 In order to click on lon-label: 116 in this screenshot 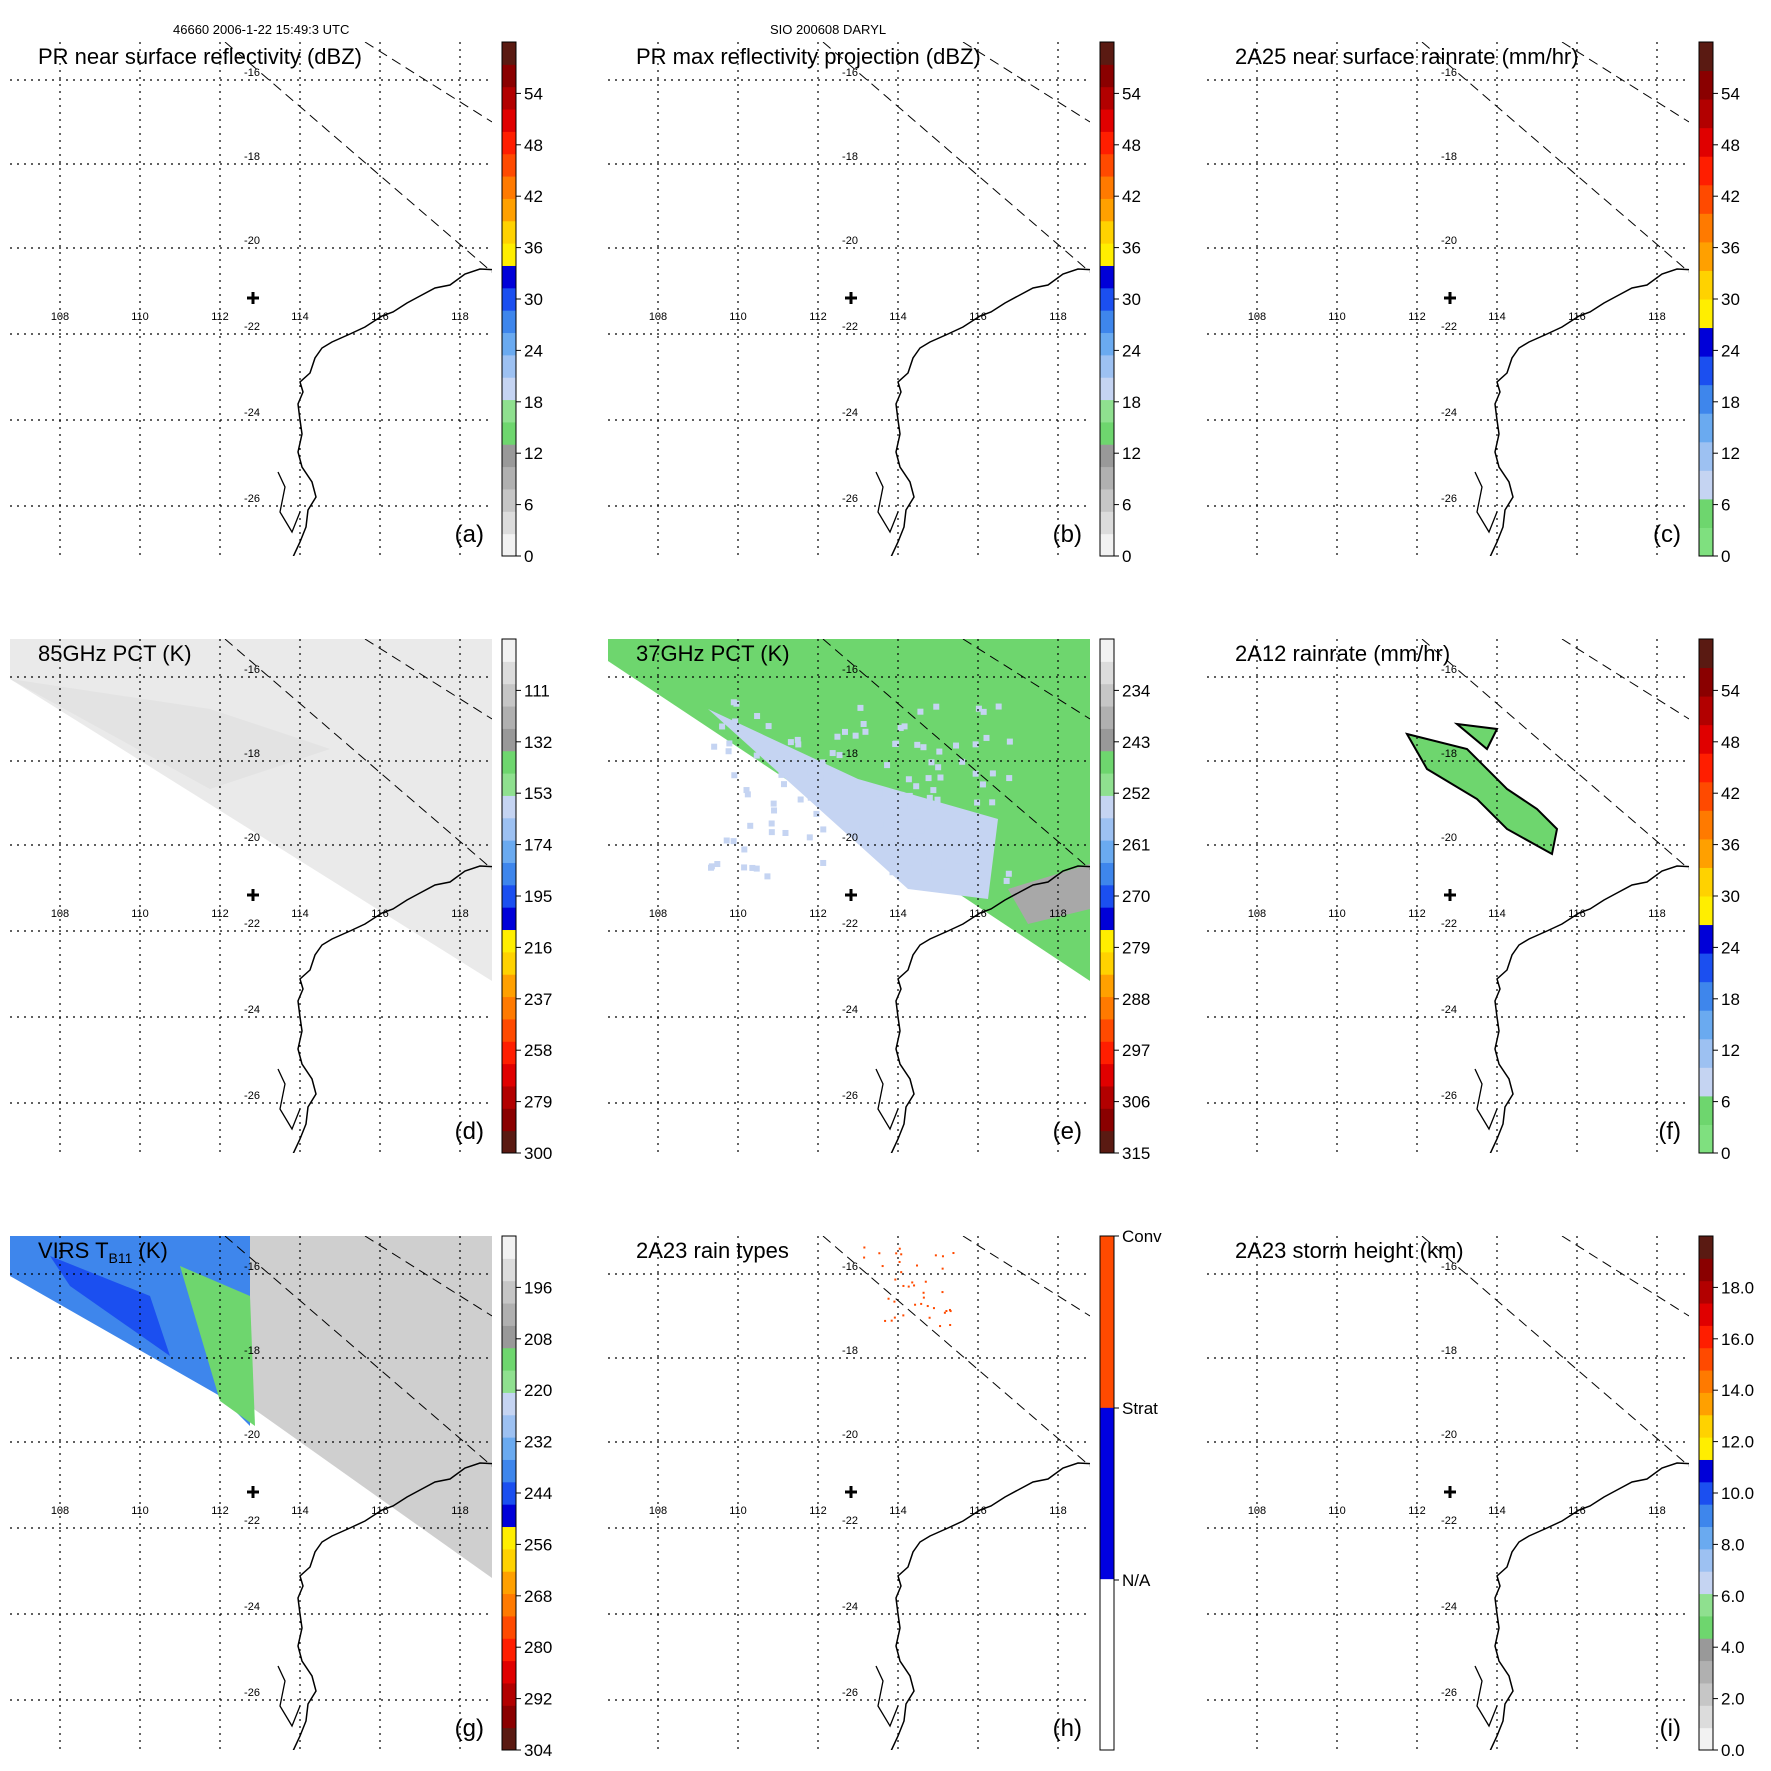, I will do `click(978, 317)`.